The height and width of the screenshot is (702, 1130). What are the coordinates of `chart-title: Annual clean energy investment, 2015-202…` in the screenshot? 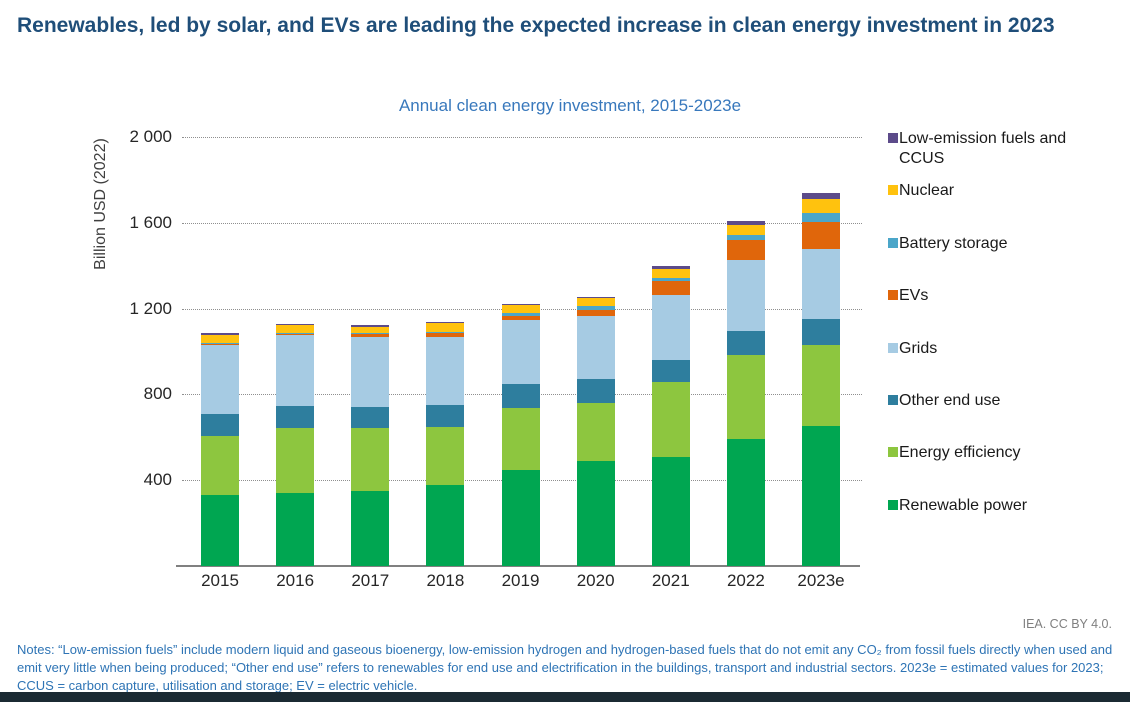 It's located at (570, 105).